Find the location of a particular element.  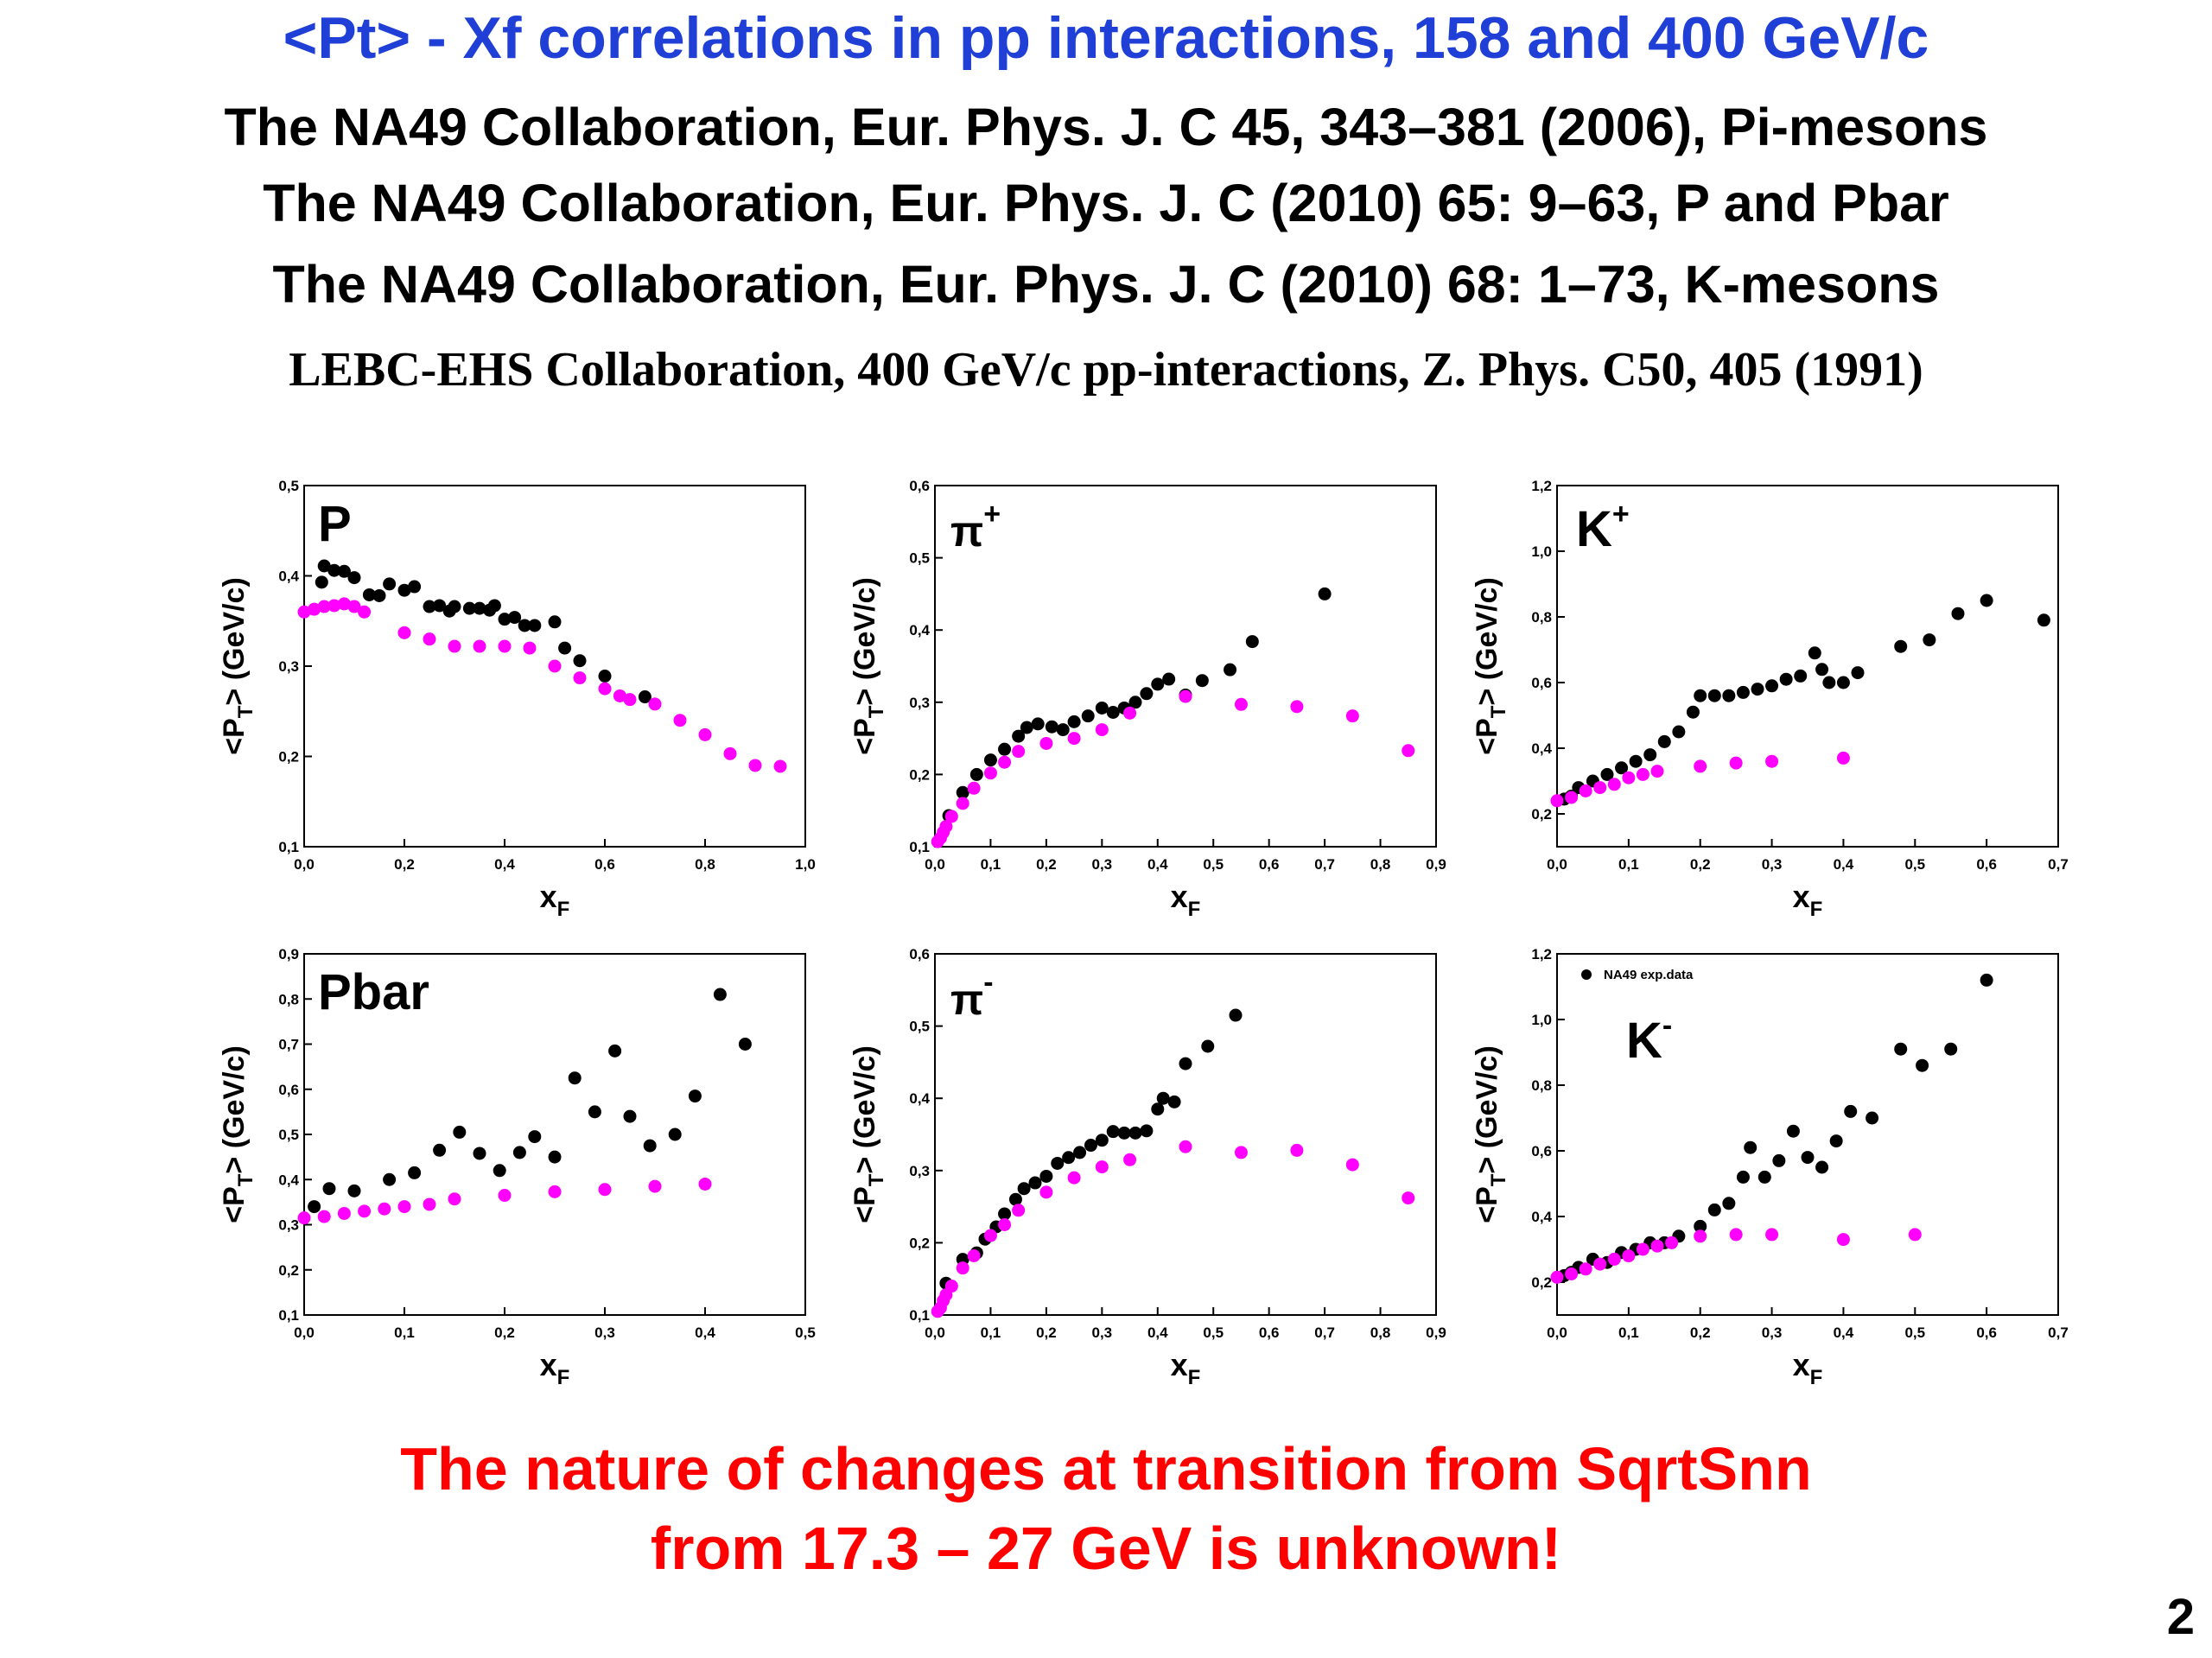

plot-frame is located at coordinates (1808, 1134).